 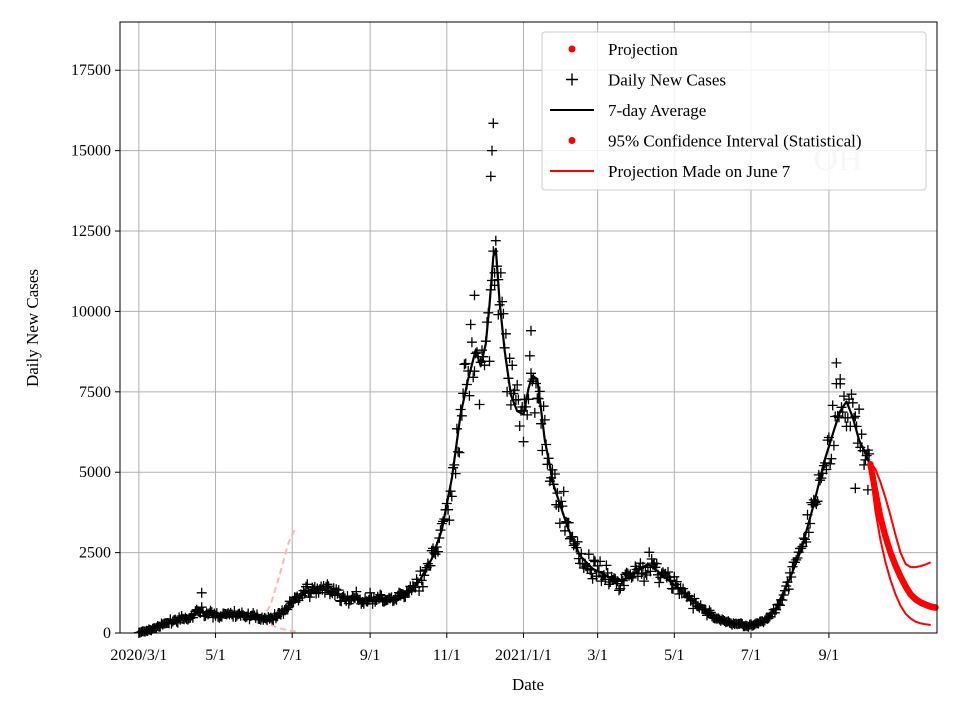 What do you see at coordinates (900, 515) in the screenshot?
I see `projection-upper-ci-line` at bounding box center [900, 515].